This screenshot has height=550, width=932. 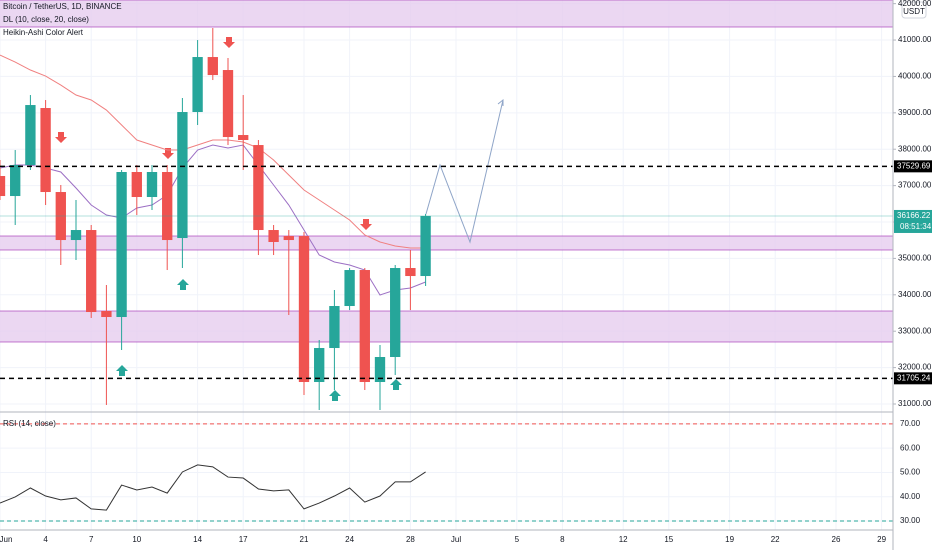 What do you see at coordinates (29, 423) in the screenshot?
I see `rsi-title: RSI (14, close)` at bounding box center [29, 423].